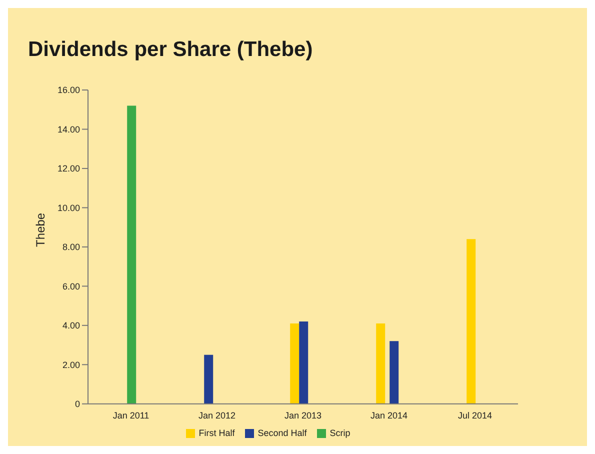 This screenshot has width=595, height=454. What do you see at coordinates (170, 50) in the screenshot?
I see `chart-title: Dividends per Share (Thebe)` at bounding box center [170, 50].